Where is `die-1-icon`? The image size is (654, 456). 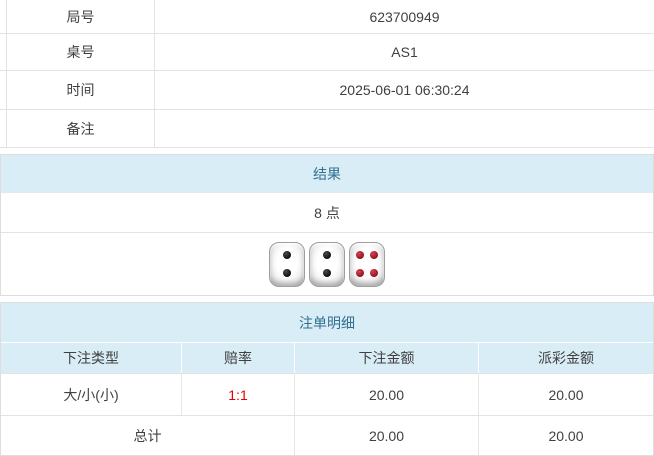
die-1-icon is located at coordinates (287, 264).